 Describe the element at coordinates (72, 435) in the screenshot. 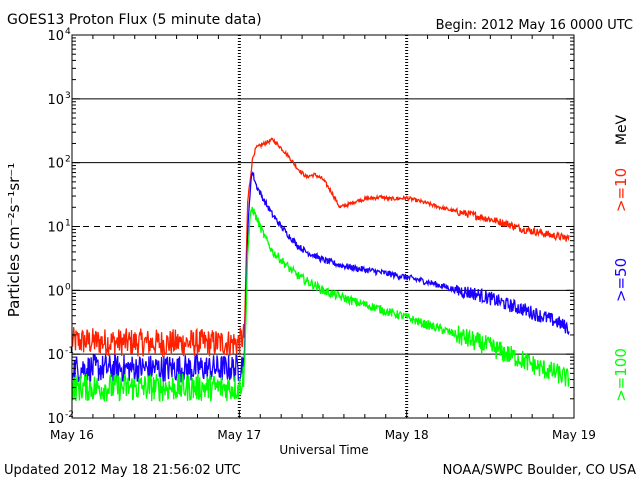

I see `x-tick-label: May 16` at that location.